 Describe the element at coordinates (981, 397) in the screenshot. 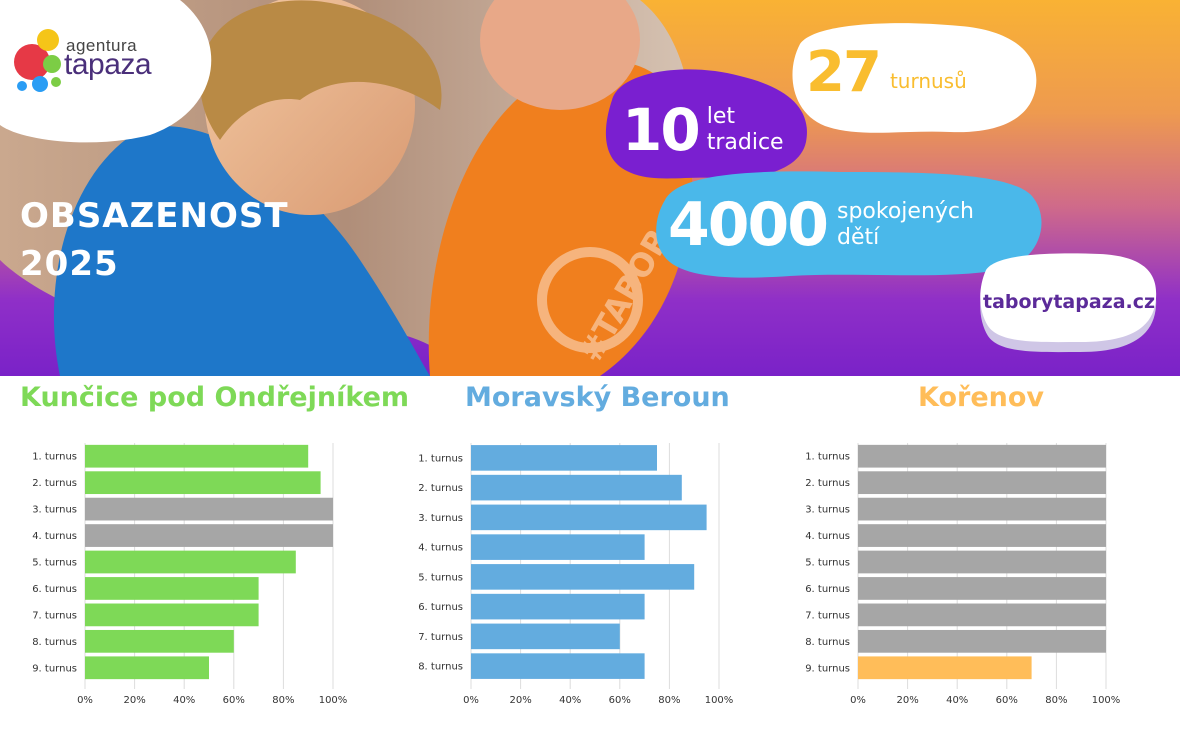

I see `chart-title-korenov: Kořenov` at that location.